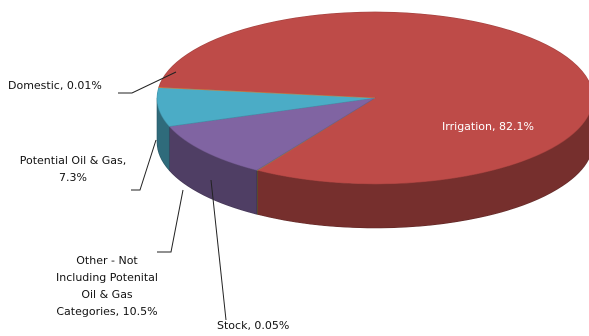 The height and width of the screenshot is (336, 589). I want to click on data-label-line: Other - Not, so click(107, 260).